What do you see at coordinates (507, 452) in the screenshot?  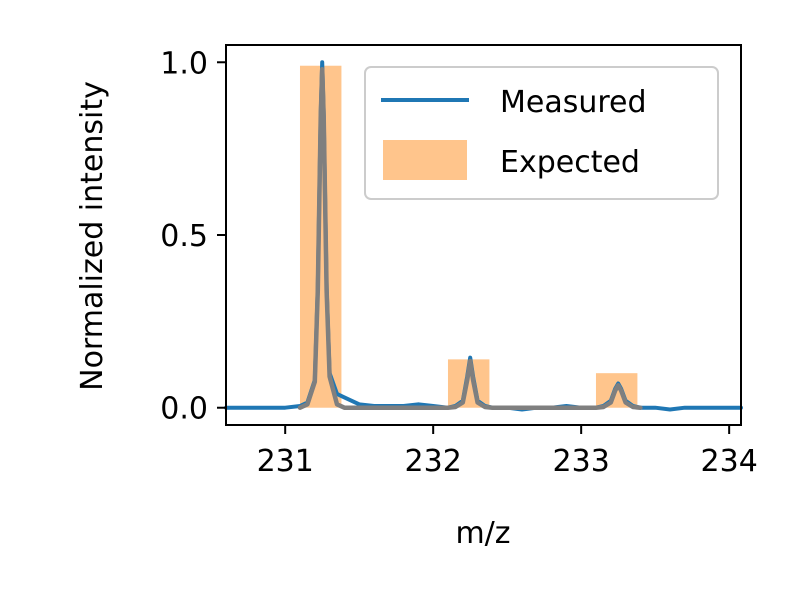 I see `x-axis-ticks: 231 232 233 234` at bounding box center [507, 452].